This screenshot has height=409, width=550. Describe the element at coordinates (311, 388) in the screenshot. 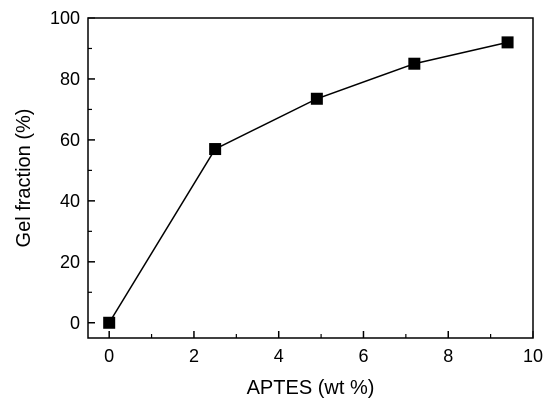

I see `x-axis-title: APTES (wt %)` at that location.